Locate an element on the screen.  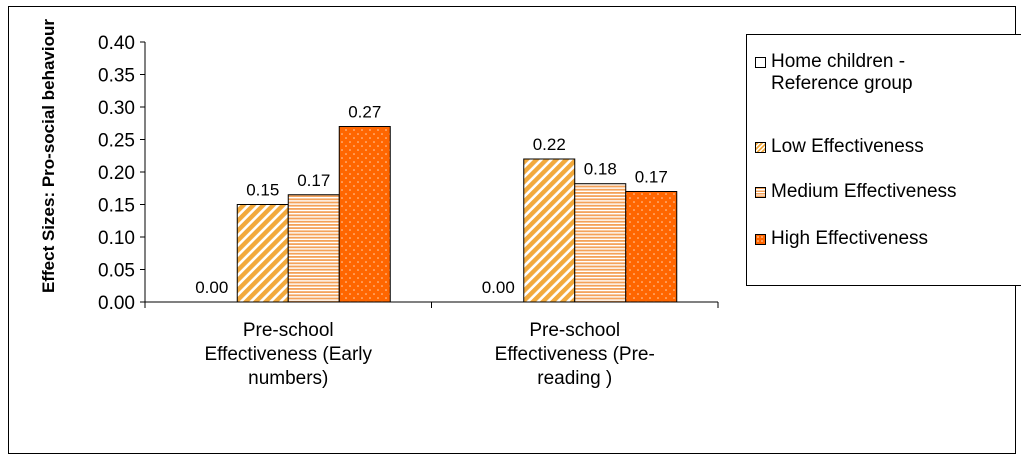
y-tick-label: 0.05 is located at coordinates (116, 271).